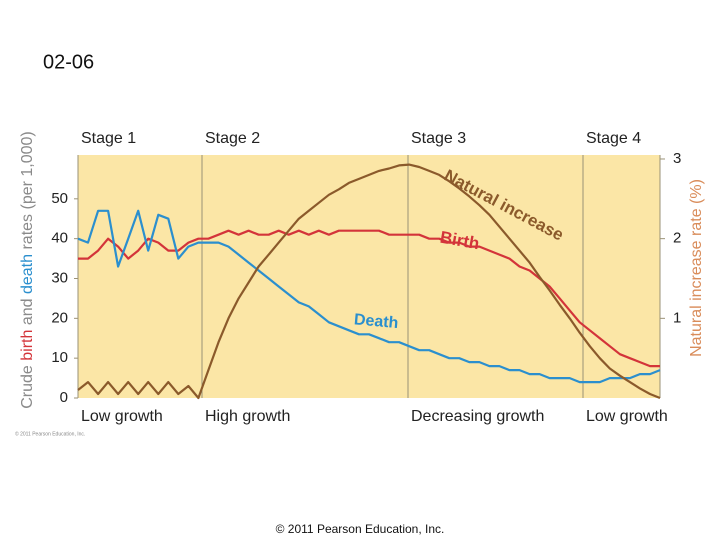 This screenshot has width=720, height=540. Describe the element at coordinates (696, 268) in the screenshot. I see `y2-axis-label: Natural increase rate (%)` at that location.